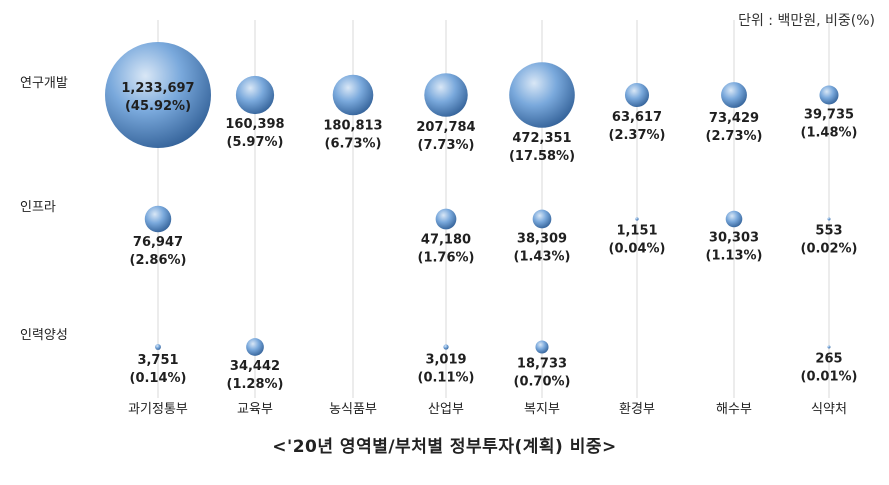 This screenshot has width=889, height=485. What do you see at coordinates (158, 378) in the screenshot?
I see `share-label: (0.14%)` at bounding box center [158, 378].